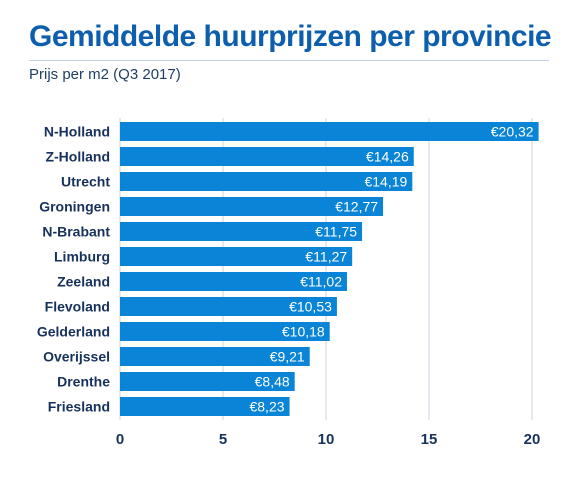  I want to click on category-label-groningen: Groningen, so click(74, 207).